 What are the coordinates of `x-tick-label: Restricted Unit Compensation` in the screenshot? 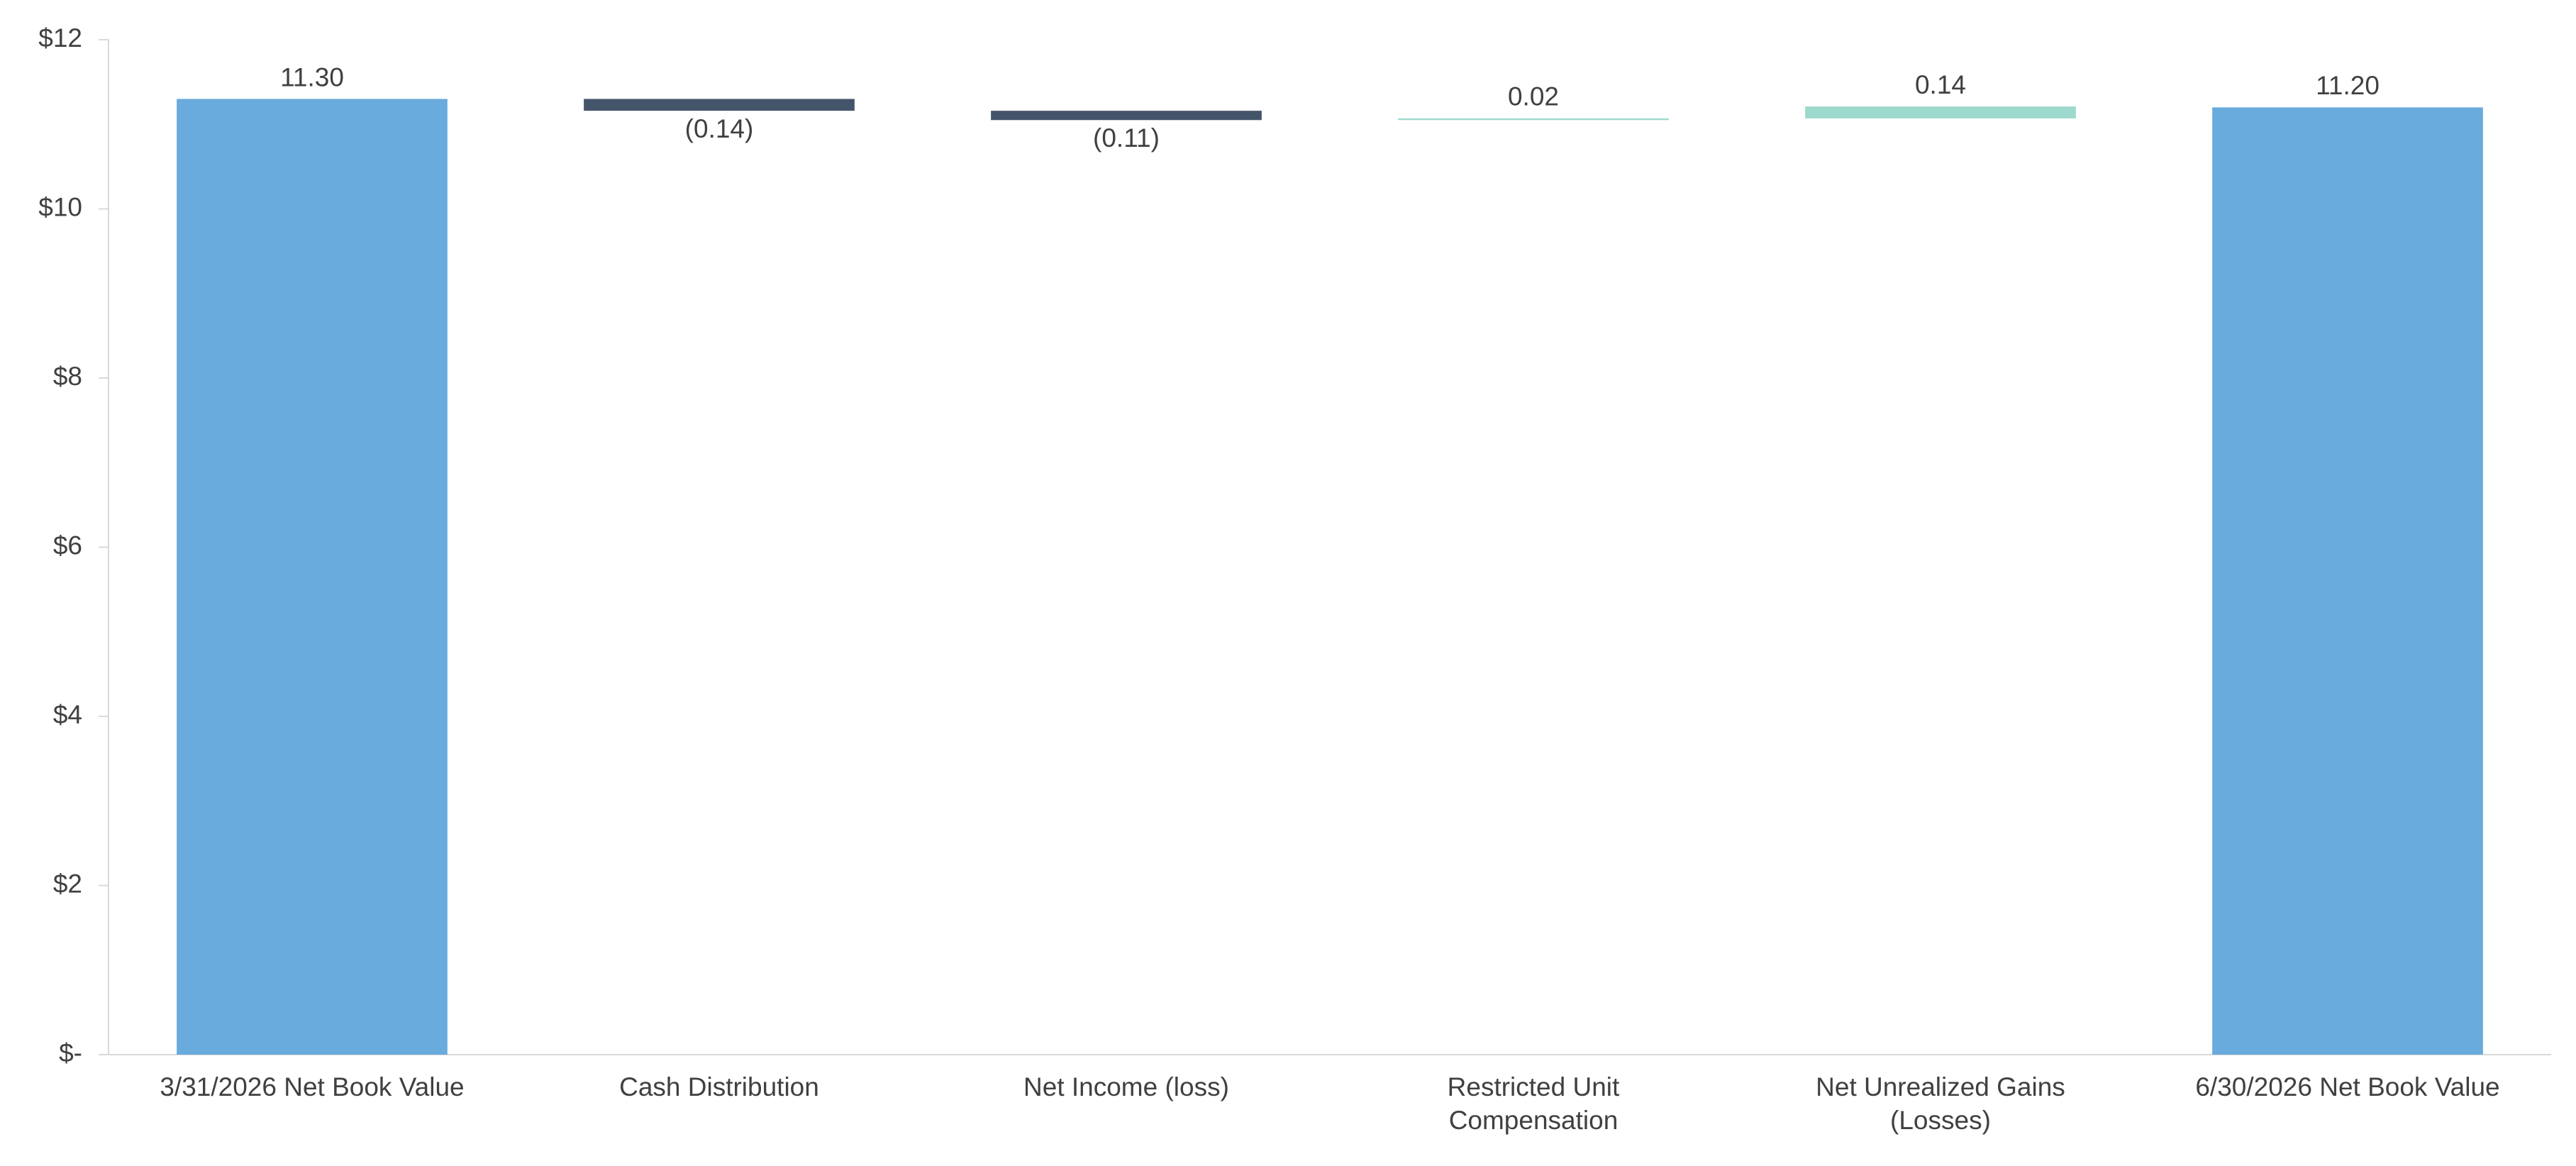 It's located at (1533, 1103).